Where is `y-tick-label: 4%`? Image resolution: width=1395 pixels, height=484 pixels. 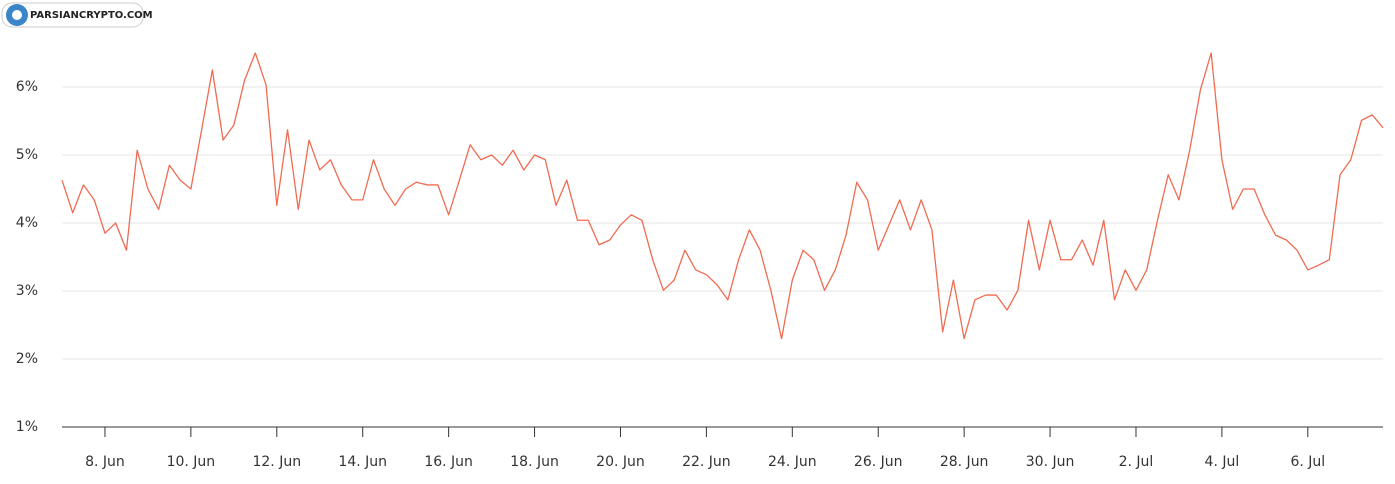
y-tick-label: 4% is located at coordinates (27, 223).